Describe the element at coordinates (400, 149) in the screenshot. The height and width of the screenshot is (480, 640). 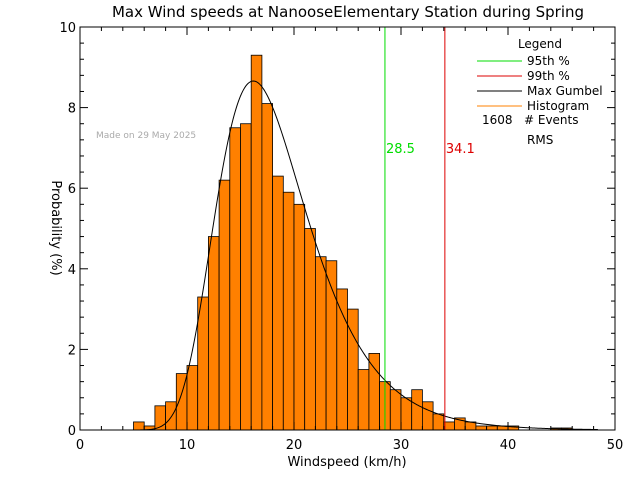
I see `percentile-value-label-0: 28.5` at that location.